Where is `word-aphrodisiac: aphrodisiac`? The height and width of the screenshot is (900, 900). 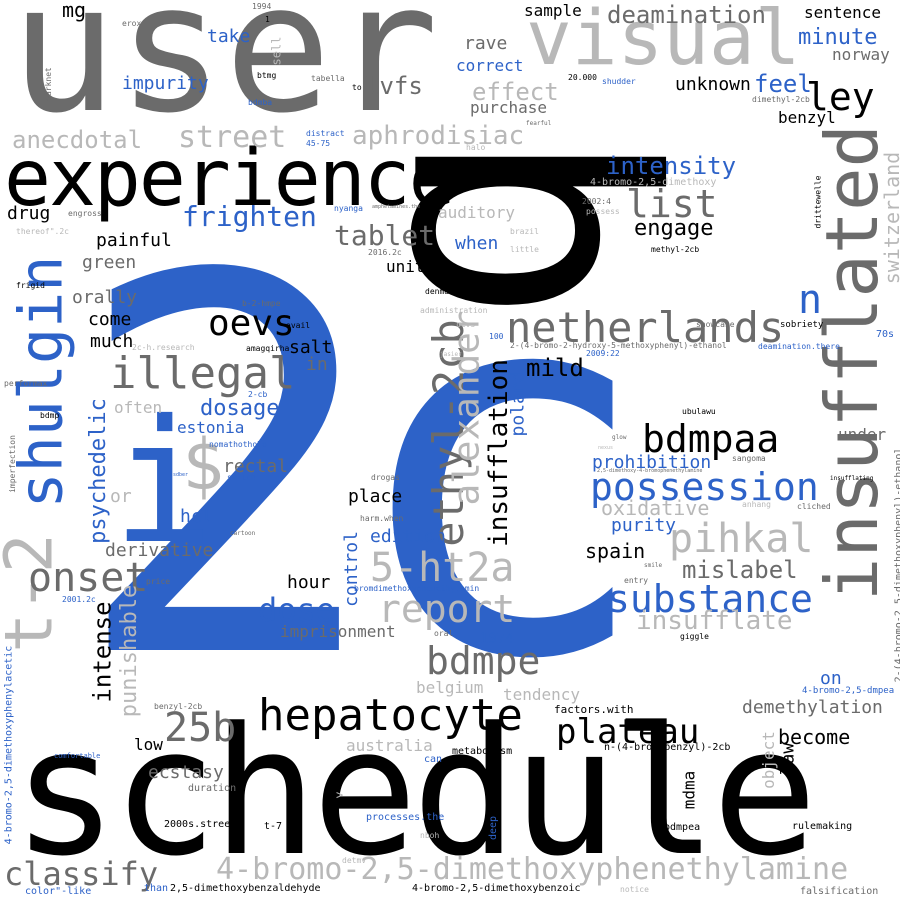 word-aphrodisiac: aphrodisiac is located at coordinates (438, 136).